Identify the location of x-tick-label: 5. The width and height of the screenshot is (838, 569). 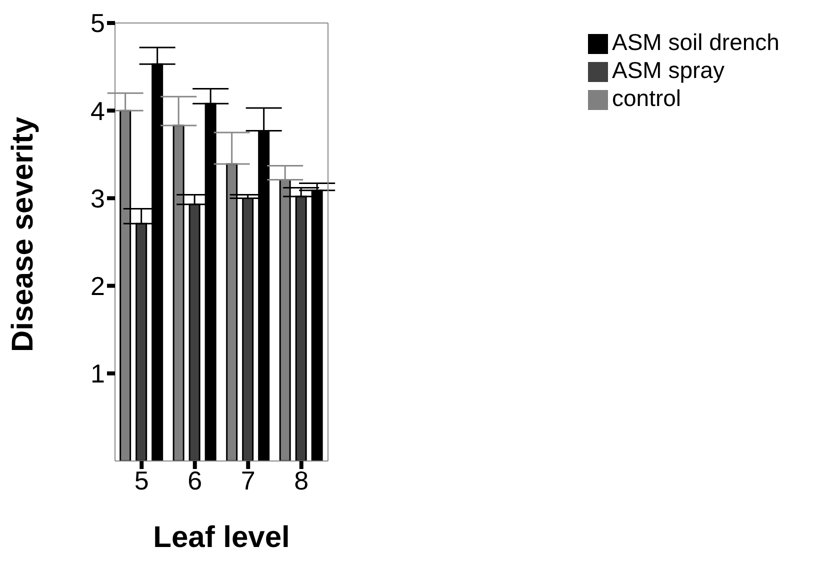
(141, 480).